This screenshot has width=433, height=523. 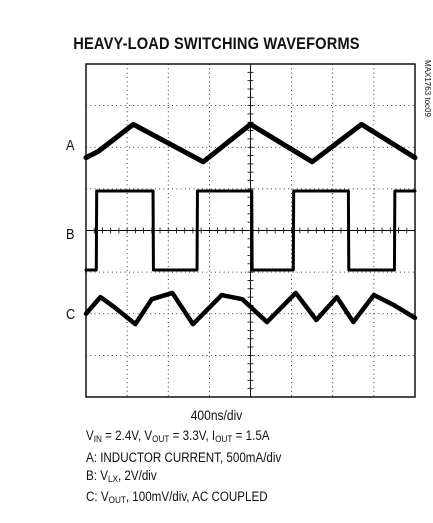 What do you see at coordinates (216, 43) in the screenshot?
I see `chart-title: HEAVY-LOAD SWITCHING WAVEFORMS` at bounding box center [216, 43].